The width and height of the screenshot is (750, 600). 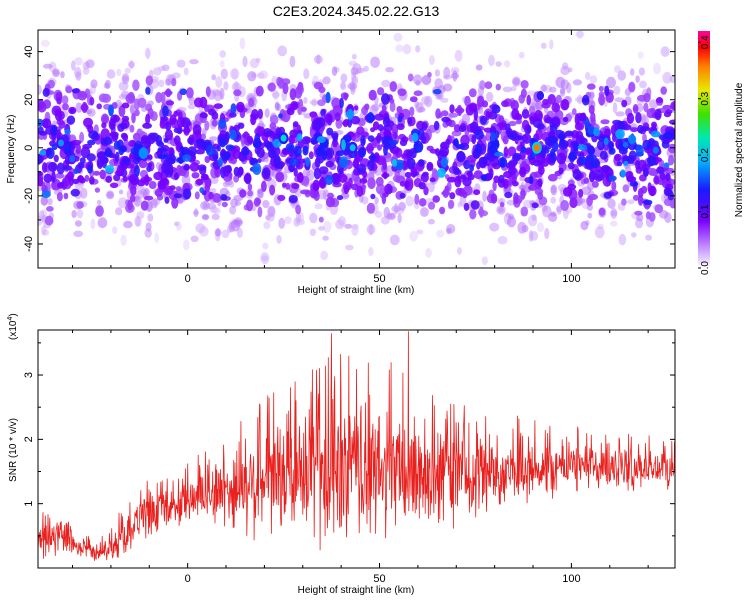 What do you see at coordinates (13, 330) in the screenshot?
I see `snr-scale-text: (x10` at bounding box center [13, 330].